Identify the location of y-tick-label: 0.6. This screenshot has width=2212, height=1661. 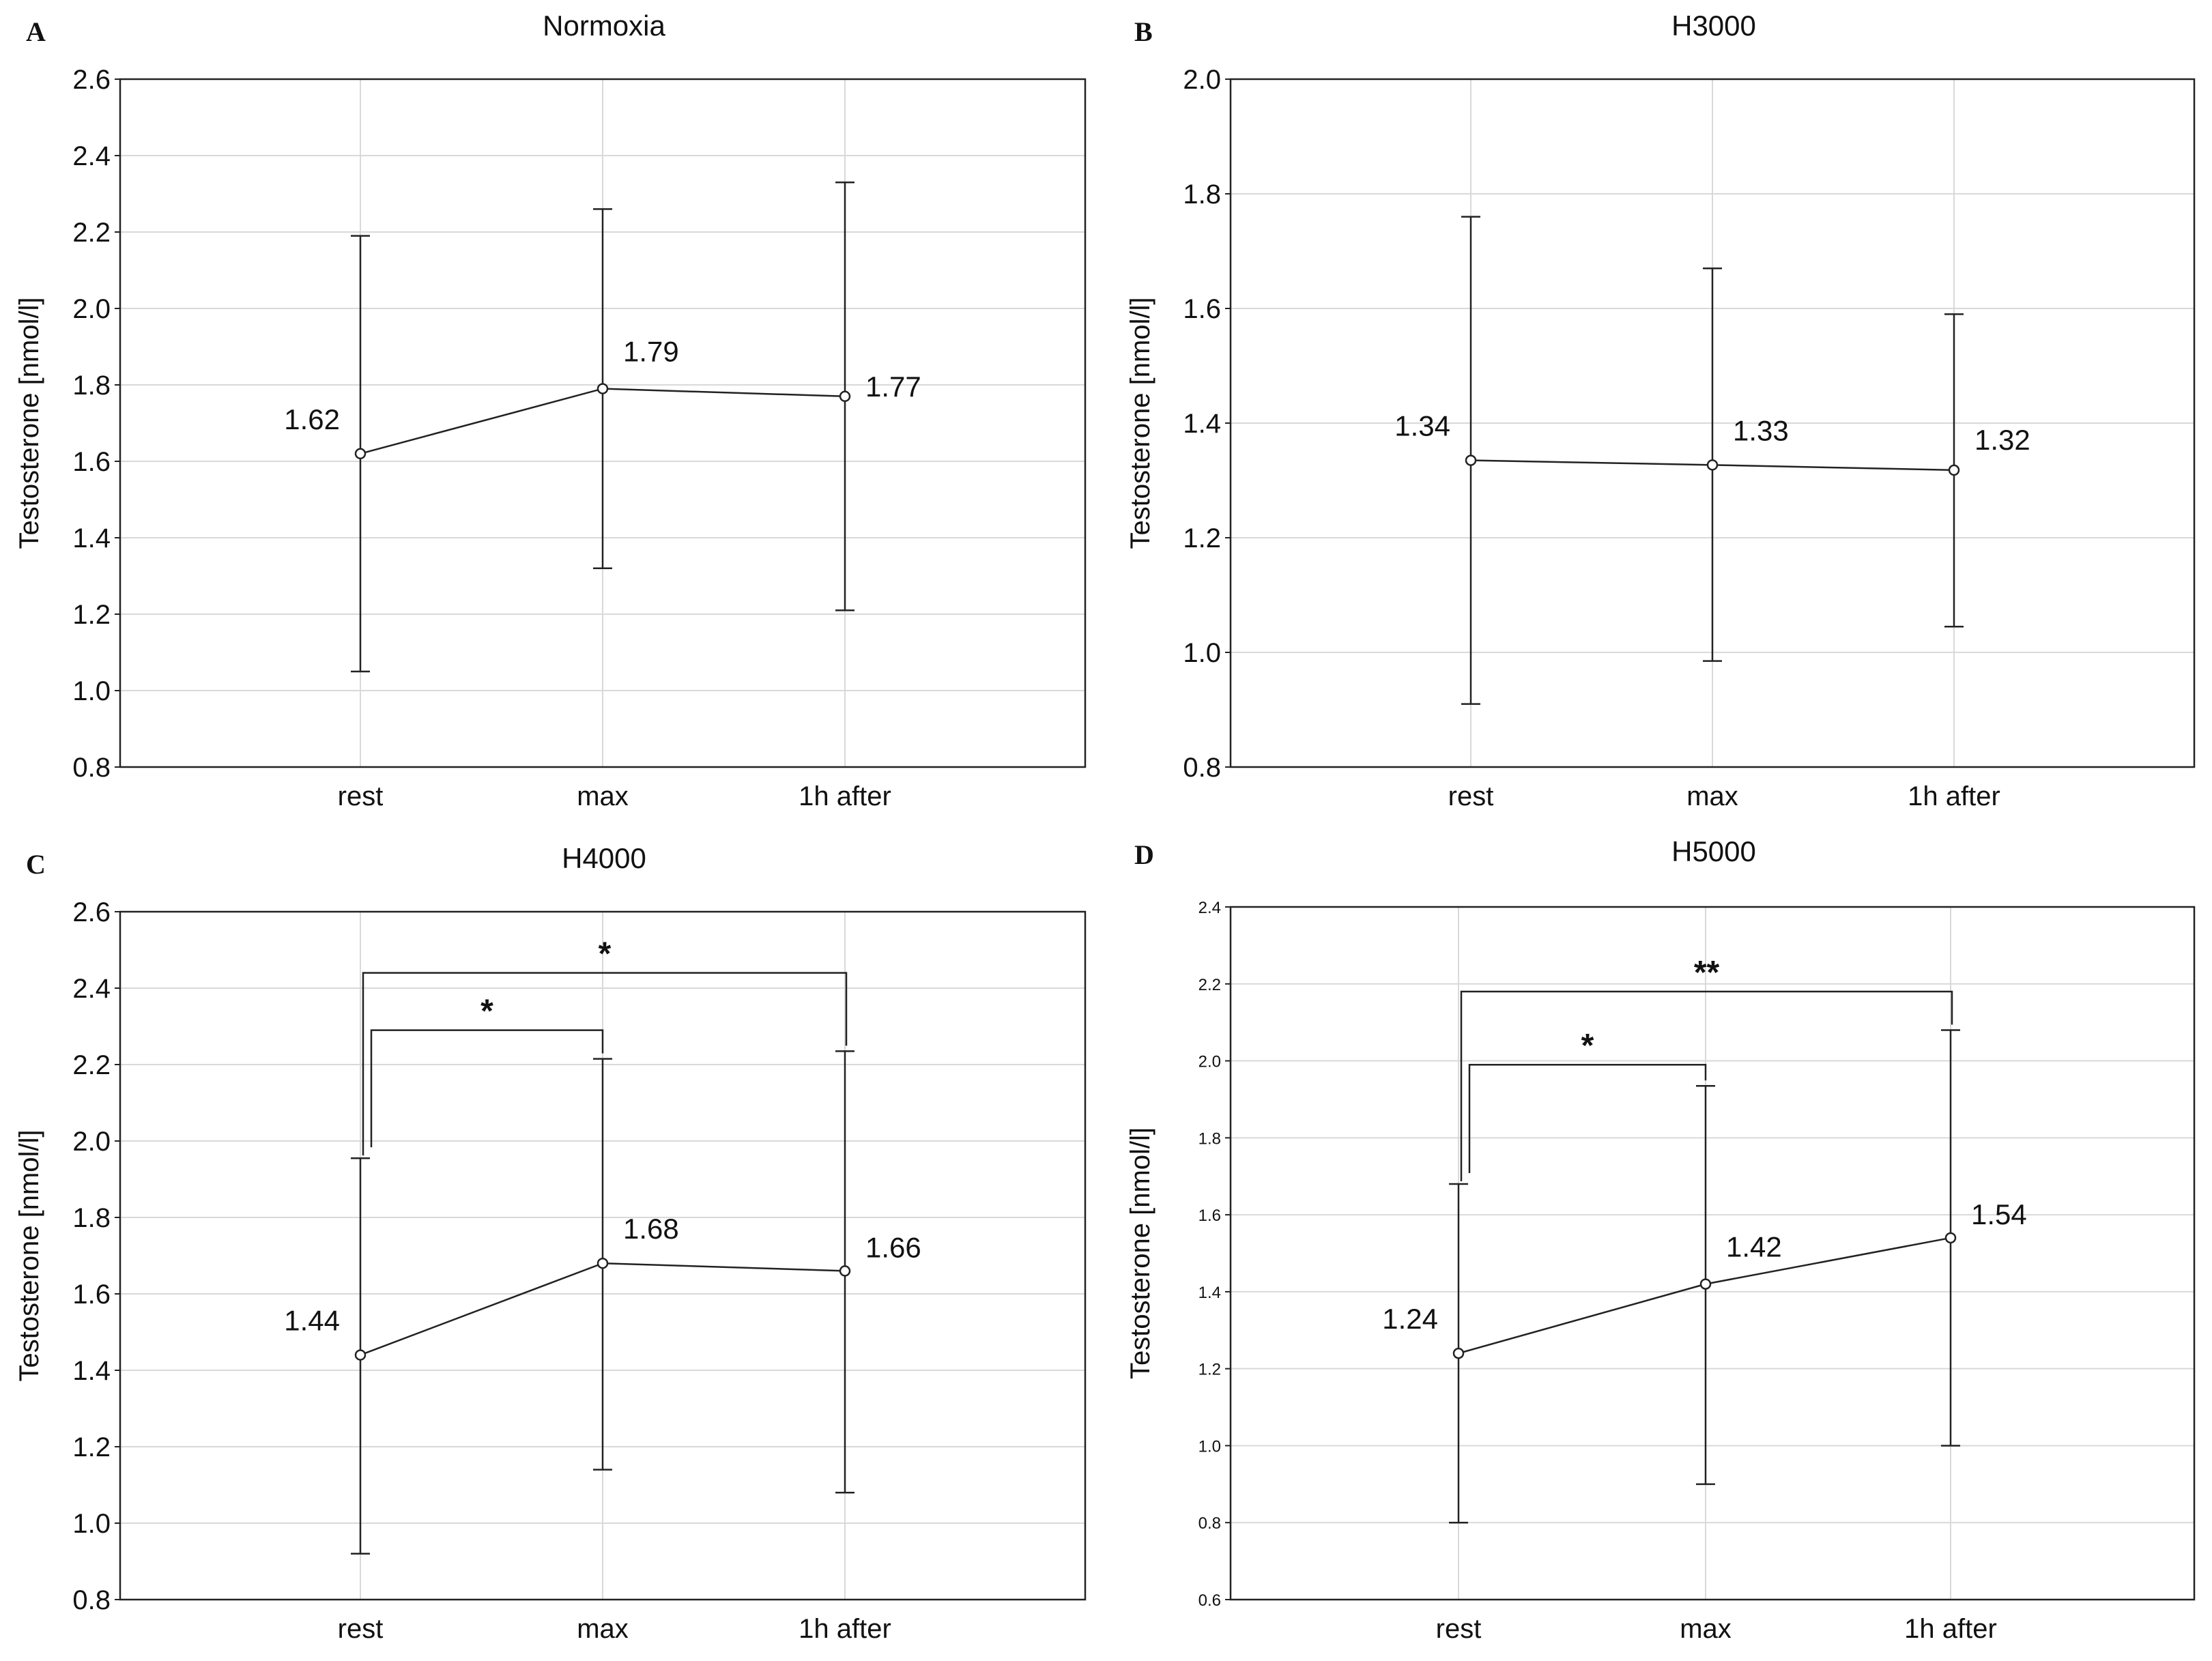
(1209, 1600).